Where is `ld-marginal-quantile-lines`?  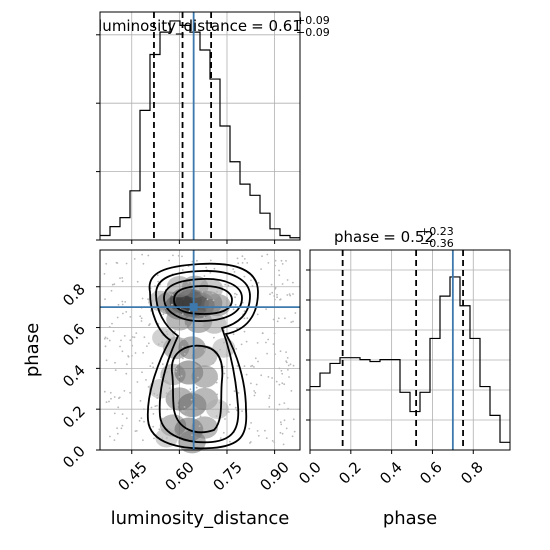
ld-marginal-quantile-lines is located at coordinates (183, 126).